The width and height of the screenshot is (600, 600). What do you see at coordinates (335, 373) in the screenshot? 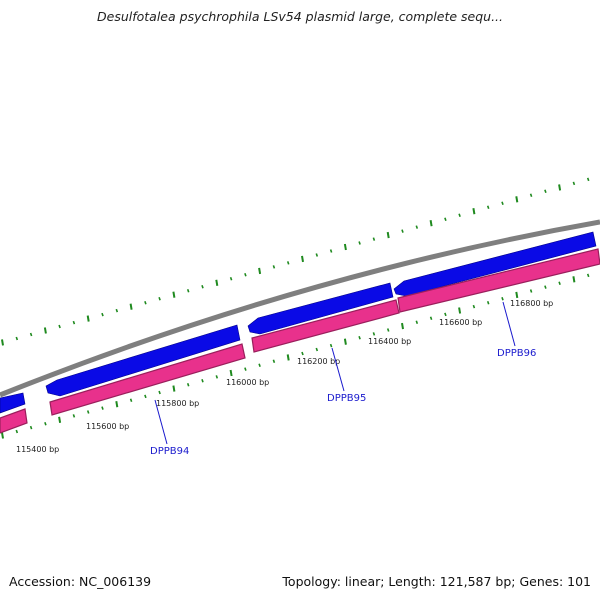
I see `gene-label-leaders` at bounding box center [335, 373].